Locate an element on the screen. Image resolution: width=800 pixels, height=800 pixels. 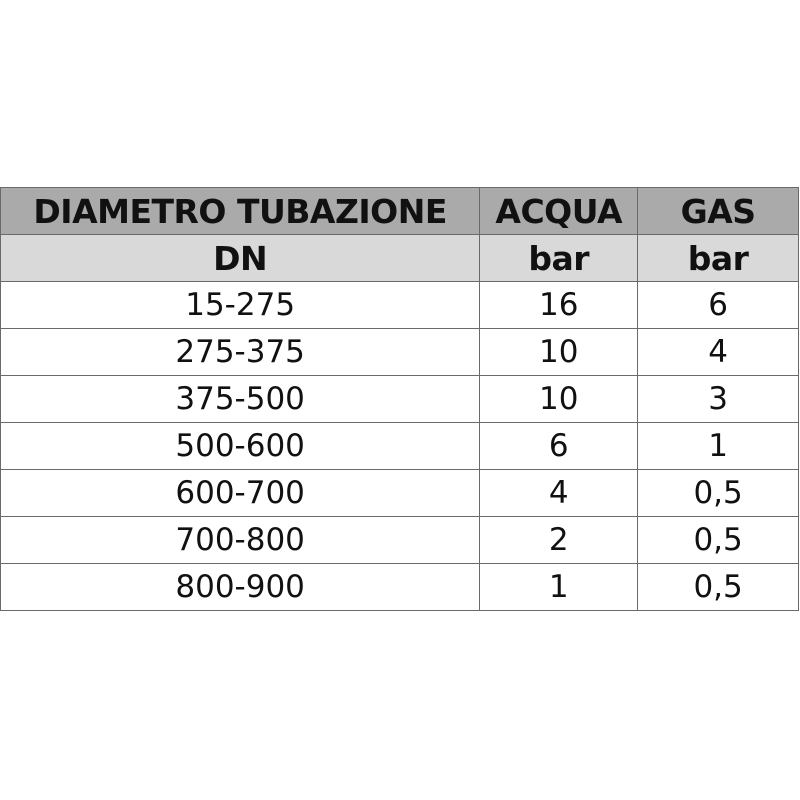
unit-gas: bar is located at coordinates (718, 258).